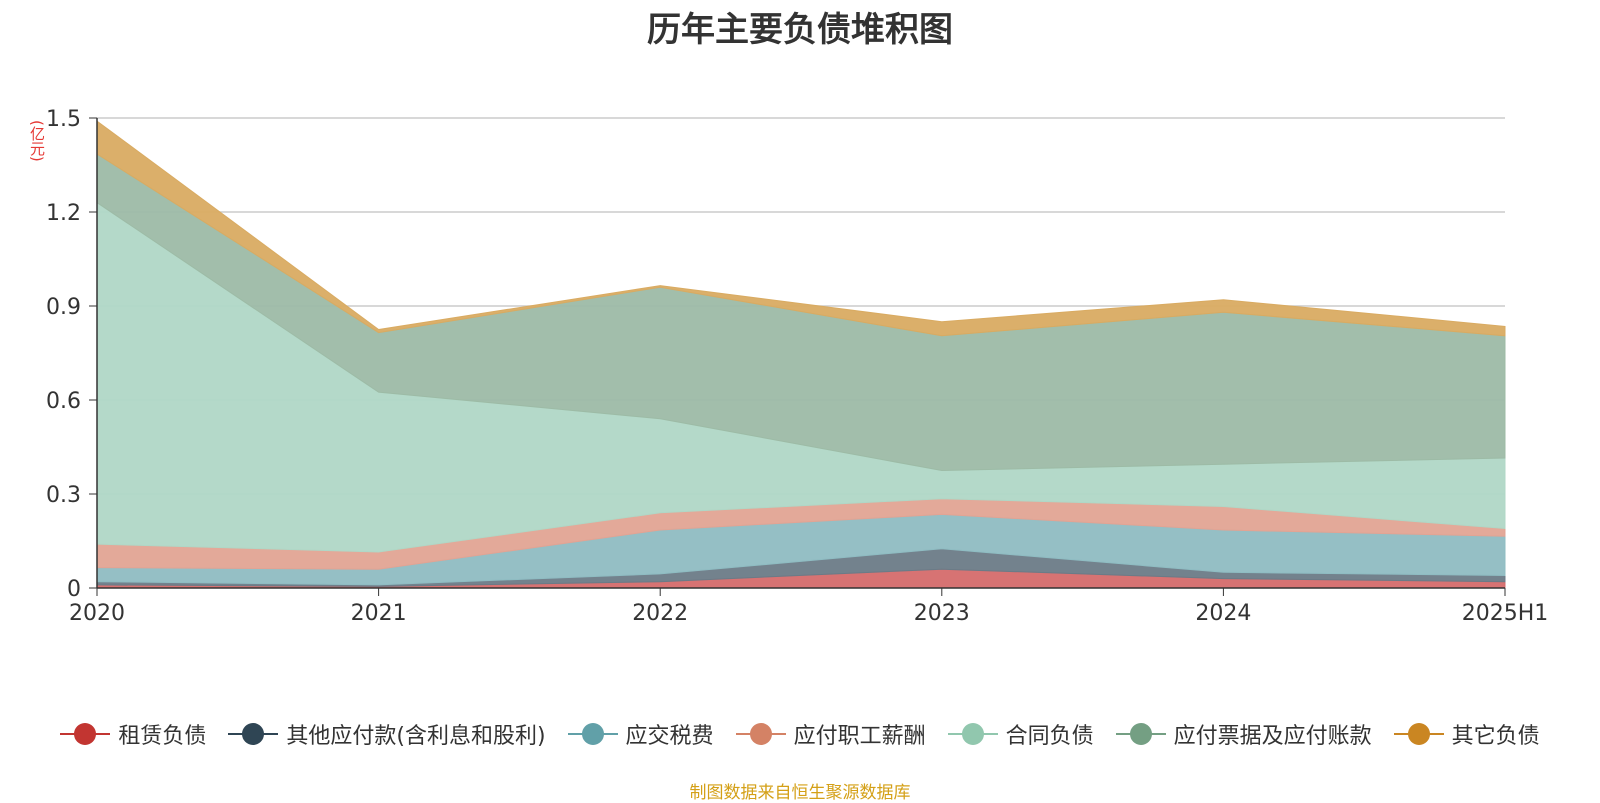 The image size is (1600, 803). What do you see at coordinates (660, 613) in the screenshot?
I see `x-tick-label: 2022` at bounding box center [660, 613].